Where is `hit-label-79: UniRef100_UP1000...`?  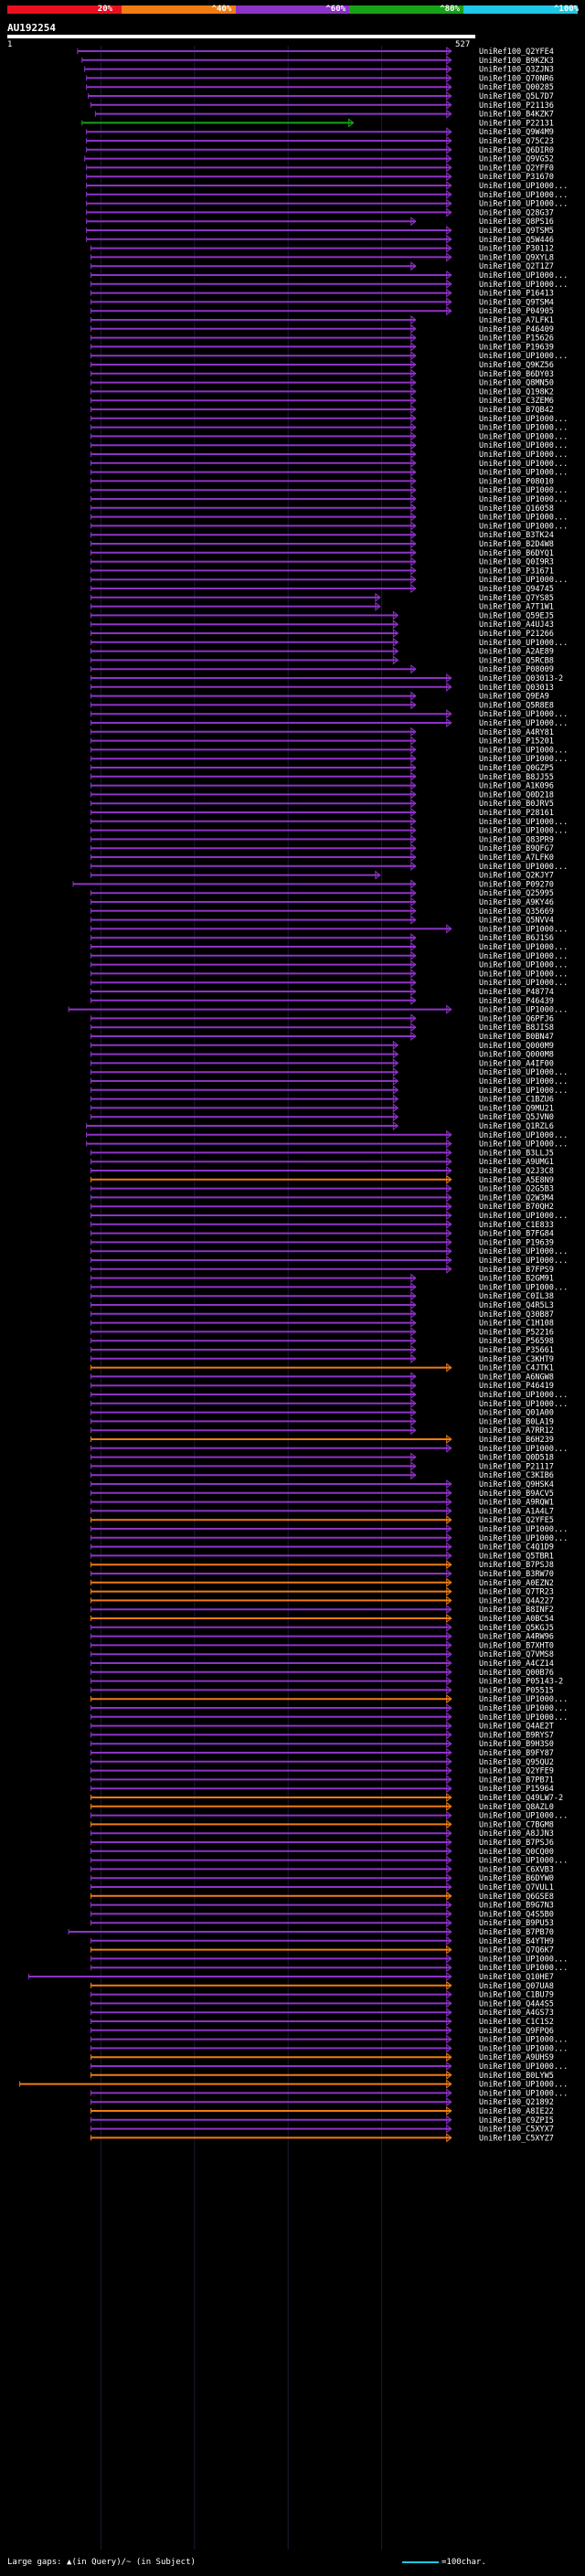
hit-label-79: UniRef100_UP1000... is located at coordinates (523, 759).